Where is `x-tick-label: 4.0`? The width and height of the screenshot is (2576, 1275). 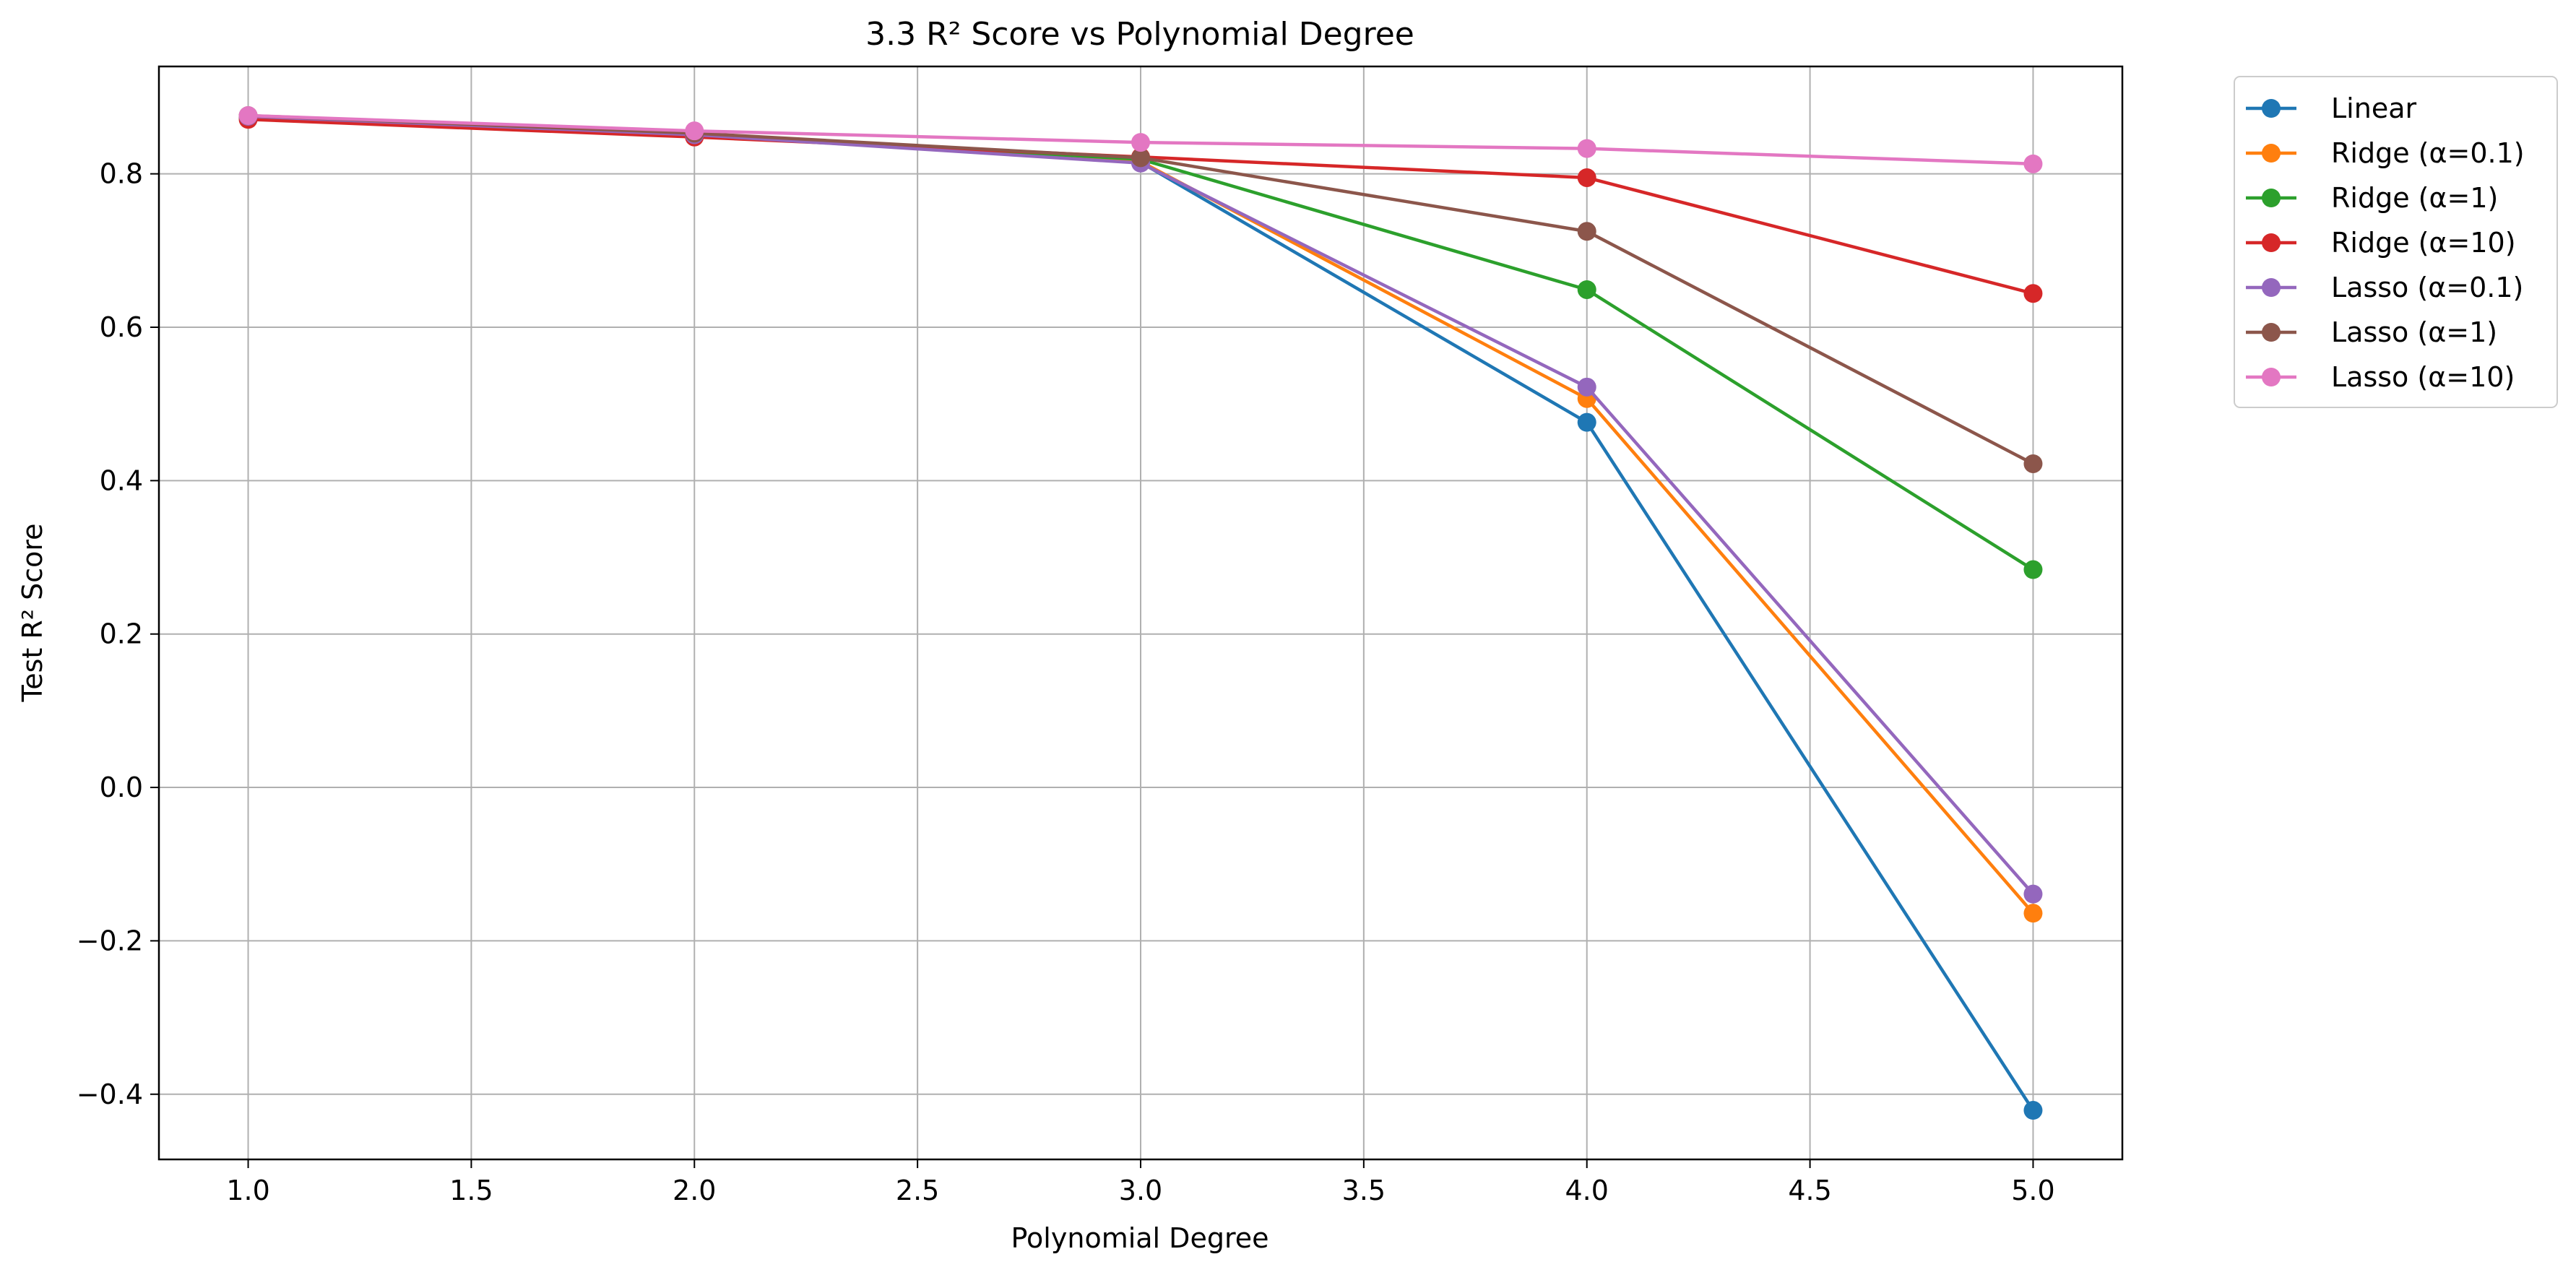 x-tick-label: 4.0 is located at coordinates (1587, 1190).